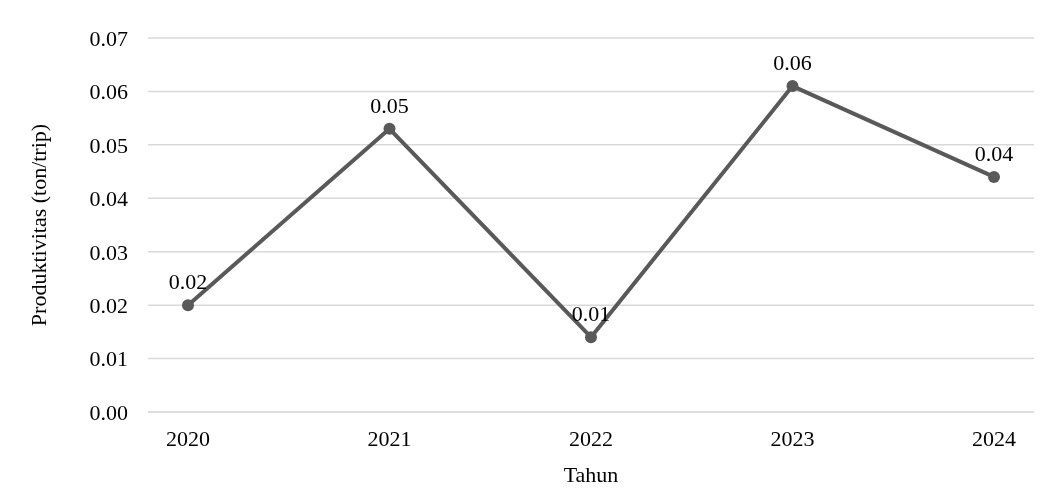  What do you see at coordinates (591, 438) in the screenshot?
I see `x-tick-label: 2022` at bounding box center [591, 438].